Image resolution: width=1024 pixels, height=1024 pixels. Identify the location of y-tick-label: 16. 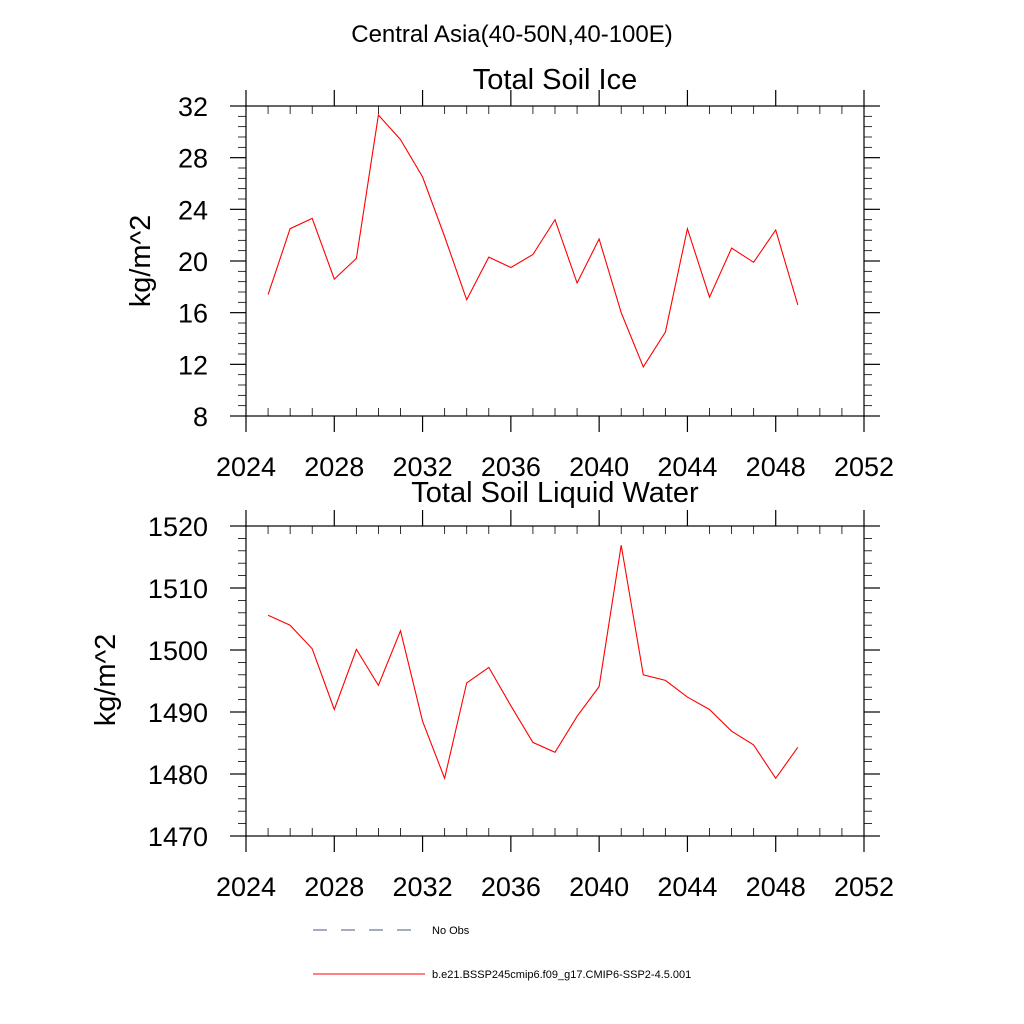
(193, 314).